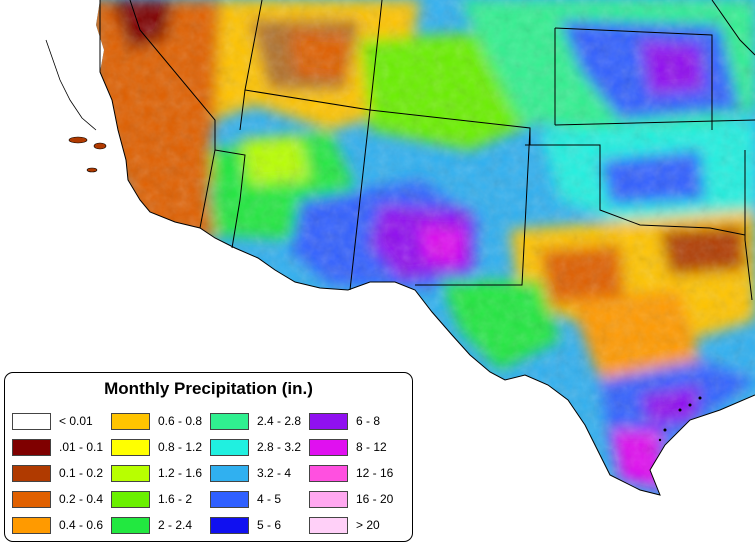 This screenshot has height=548, width=755. I want to click on legend-label: 2.4 - 2.8, so click(279, 421).